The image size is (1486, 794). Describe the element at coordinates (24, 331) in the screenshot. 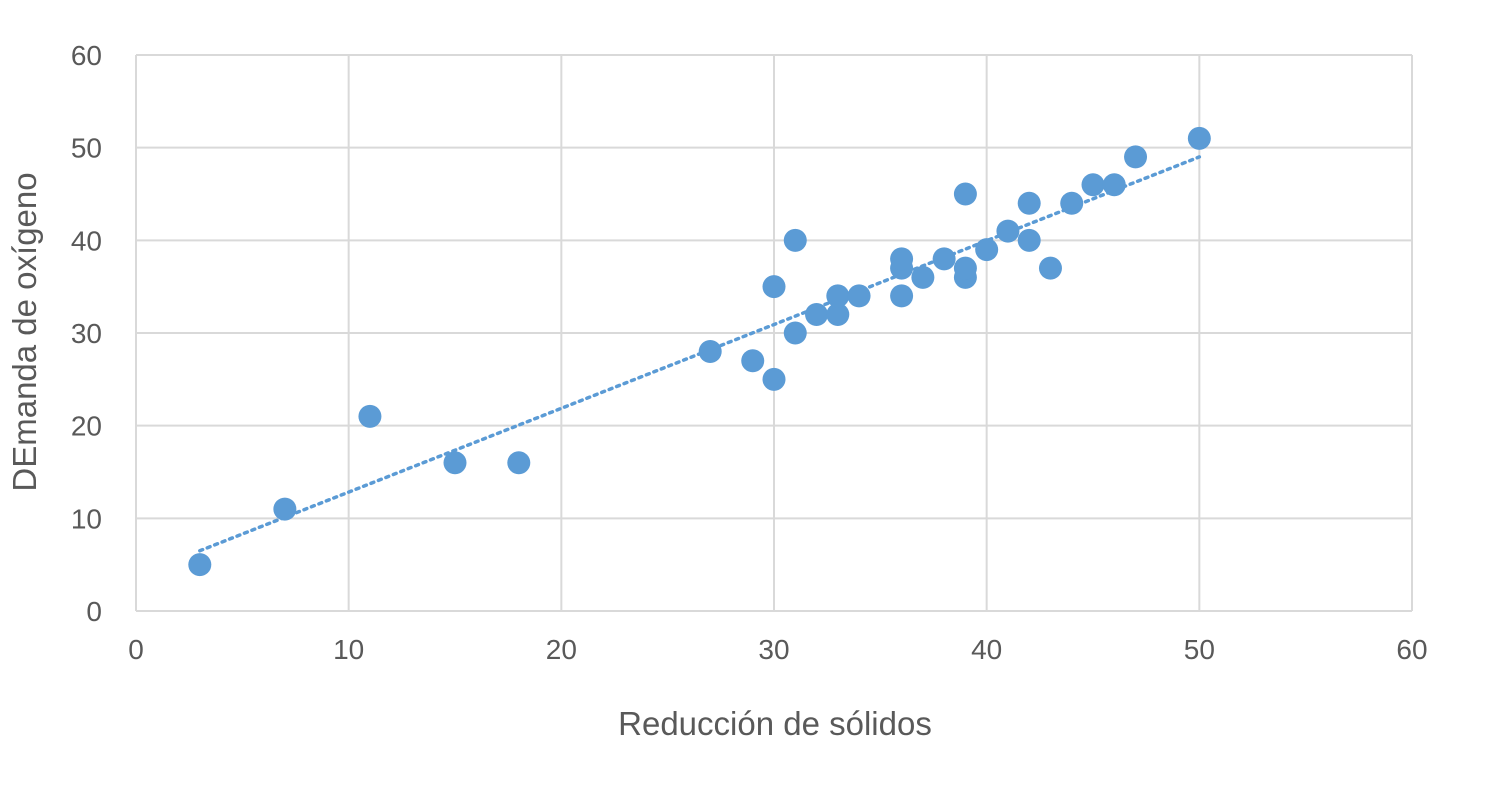

I see `y-axis-title: DEmanda de oxígeno` at that location.